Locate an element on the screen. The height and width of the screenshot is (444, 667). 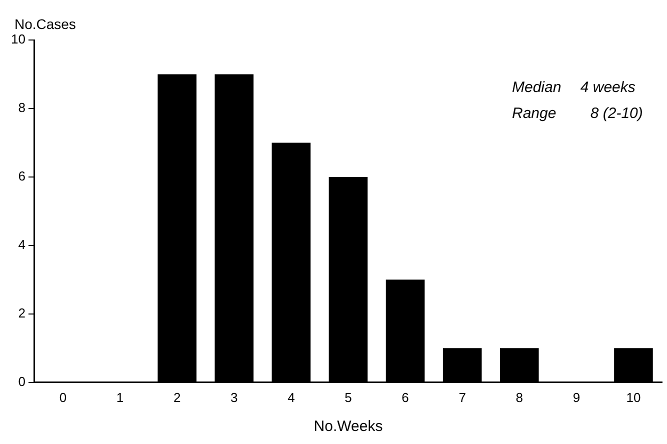
x-tick-label: 6 is located at coordinates (405, 397).